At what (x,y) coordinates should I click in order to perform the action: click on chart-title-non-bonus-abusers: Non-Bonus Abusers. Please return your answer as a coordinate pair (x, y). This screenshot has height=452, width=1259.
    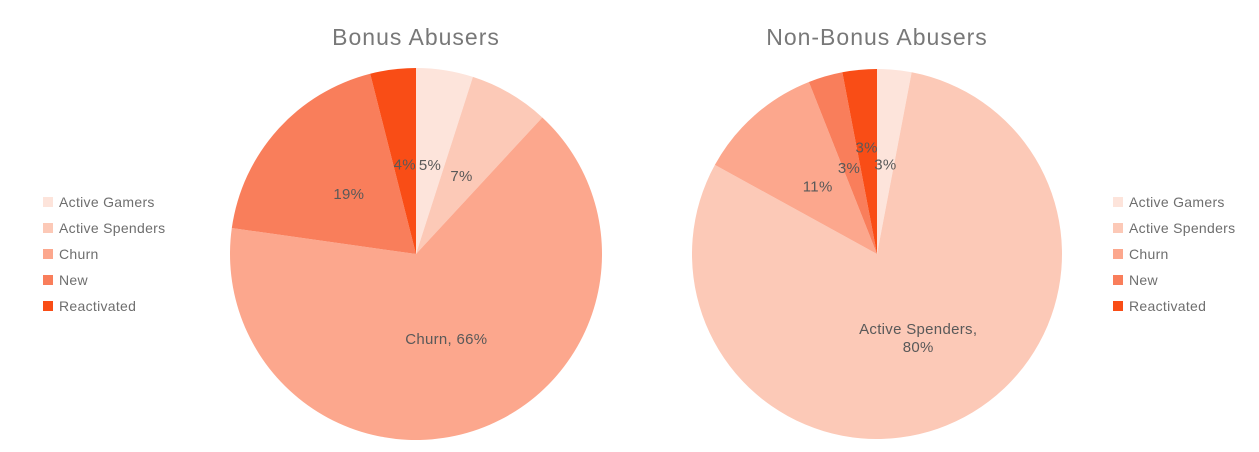
    Looking at the image, I should click on (877, 37).